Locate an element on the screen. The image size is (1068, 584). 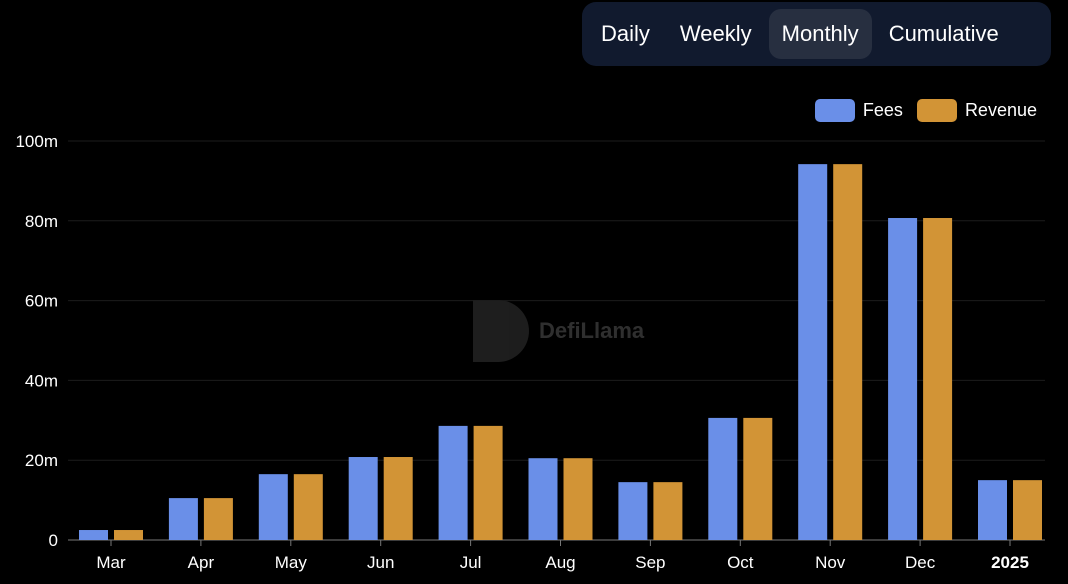
x-tick-label: Aug is located at coordinates (560, 562).